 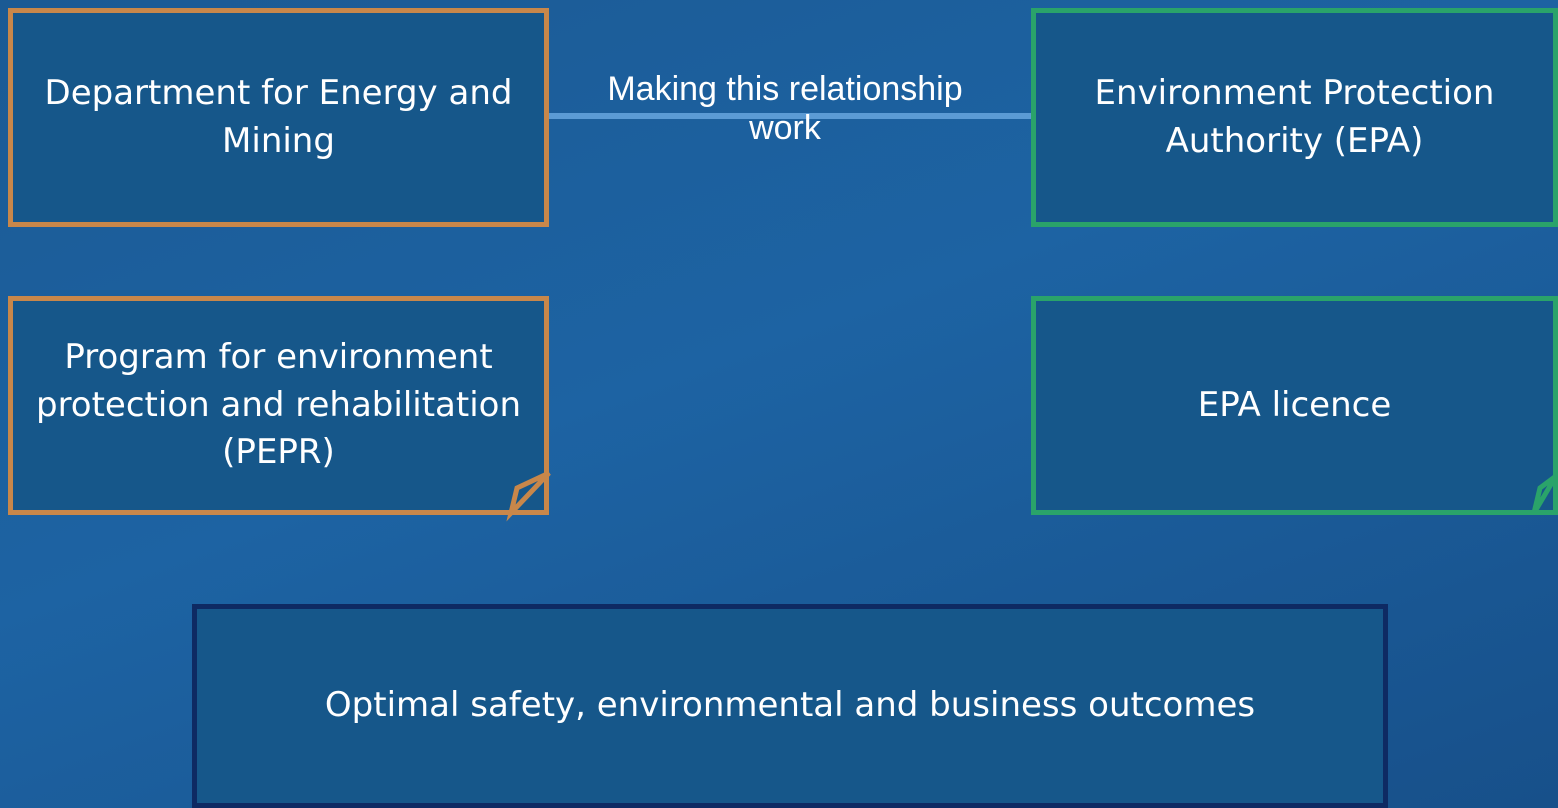 I want to click on node-label: Environment Protection Authority (EPA), so click(x=1294, y=116).